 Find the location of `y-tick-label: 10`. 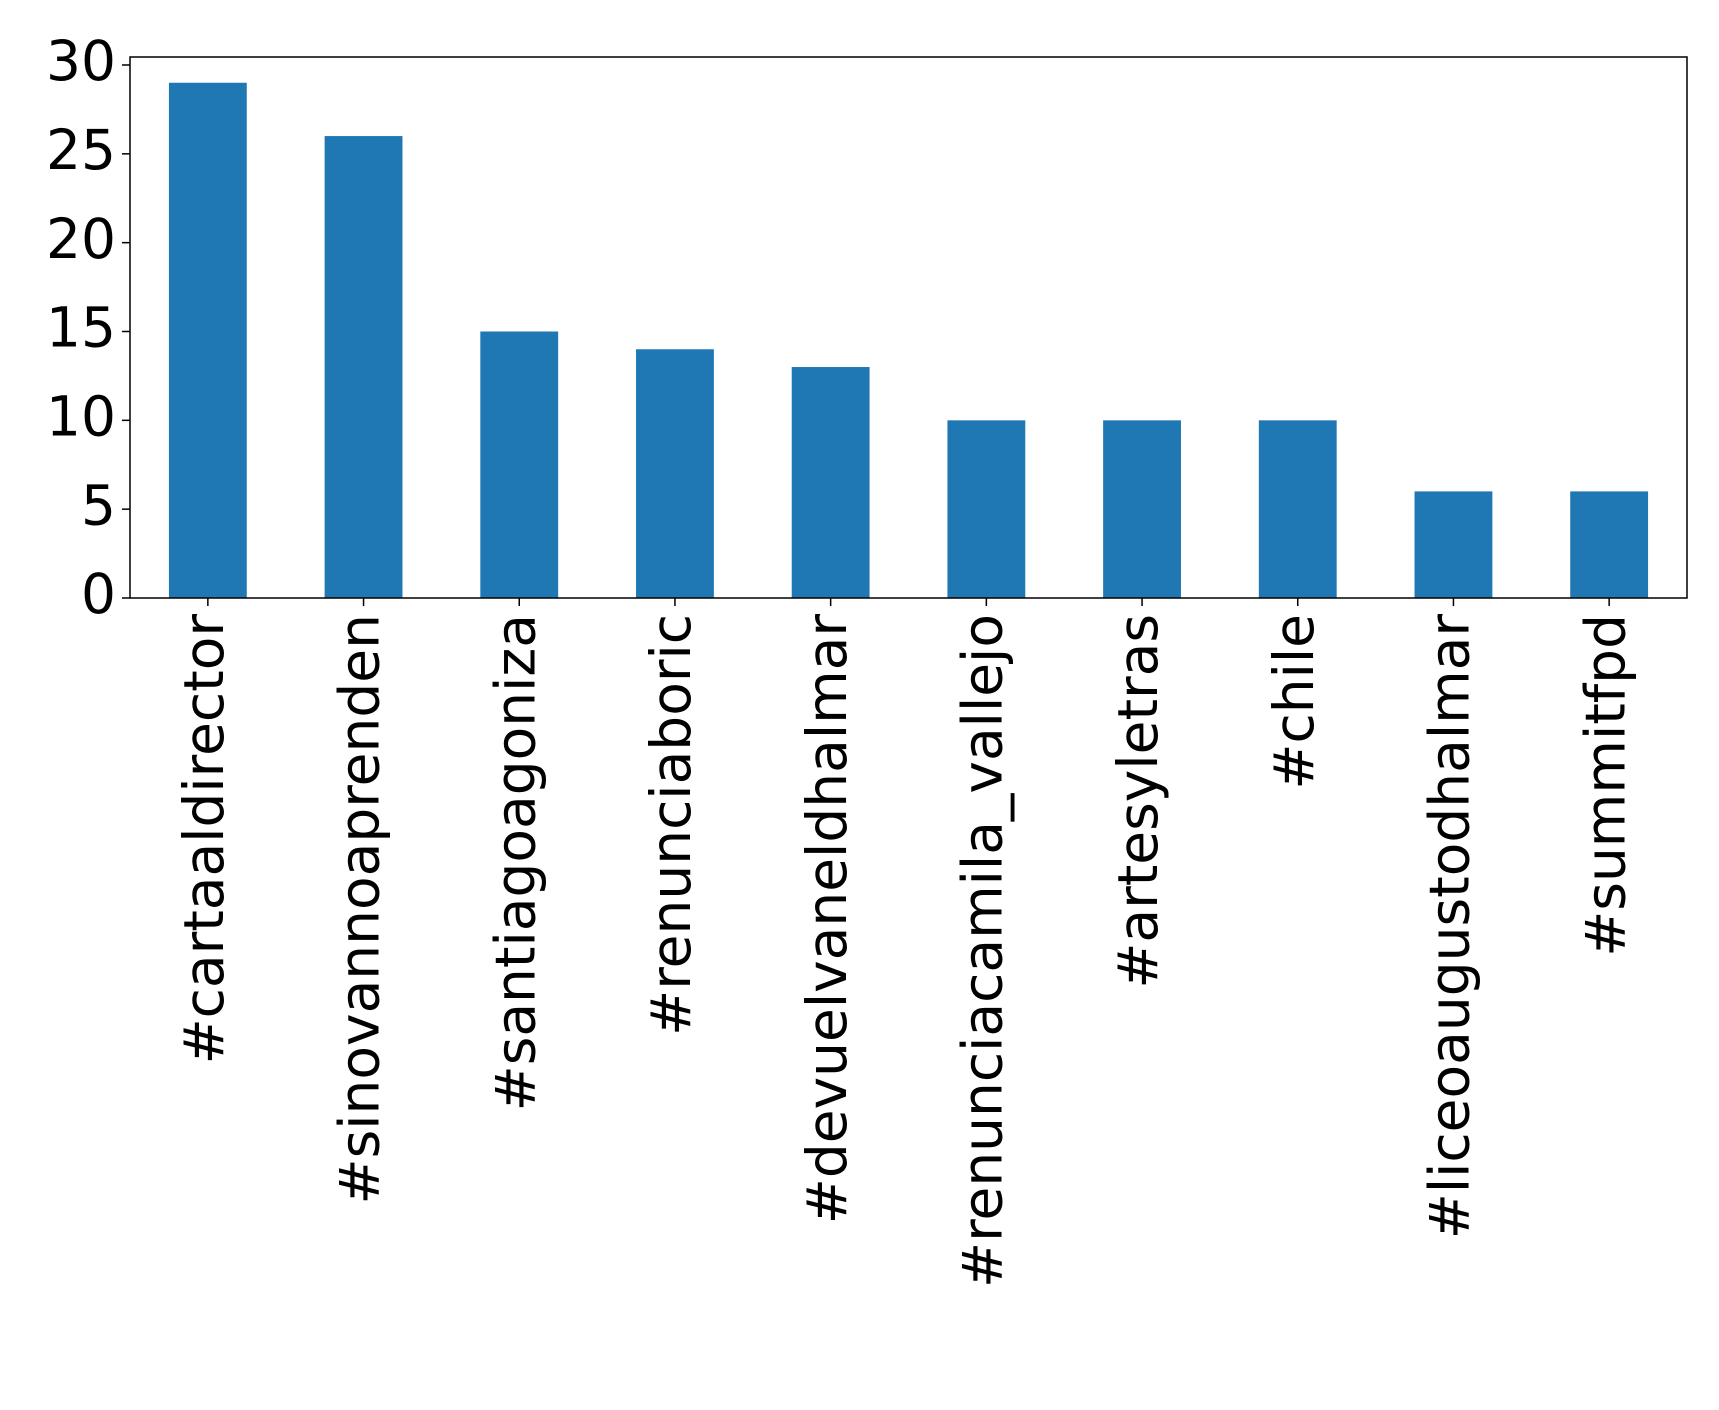

y-tick-label: 10 is located at coordinates (81, 416).